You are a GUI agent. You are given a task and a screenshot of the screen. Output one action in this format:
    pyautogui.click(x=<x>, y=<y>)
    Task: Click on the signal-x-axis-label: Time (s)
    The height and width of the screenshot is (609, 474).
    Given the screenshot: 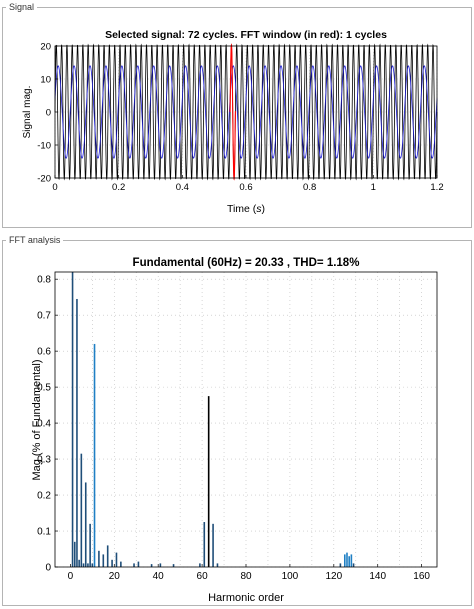 What is the action you would take?
    pyautogui.click(x=246, y=209)
    